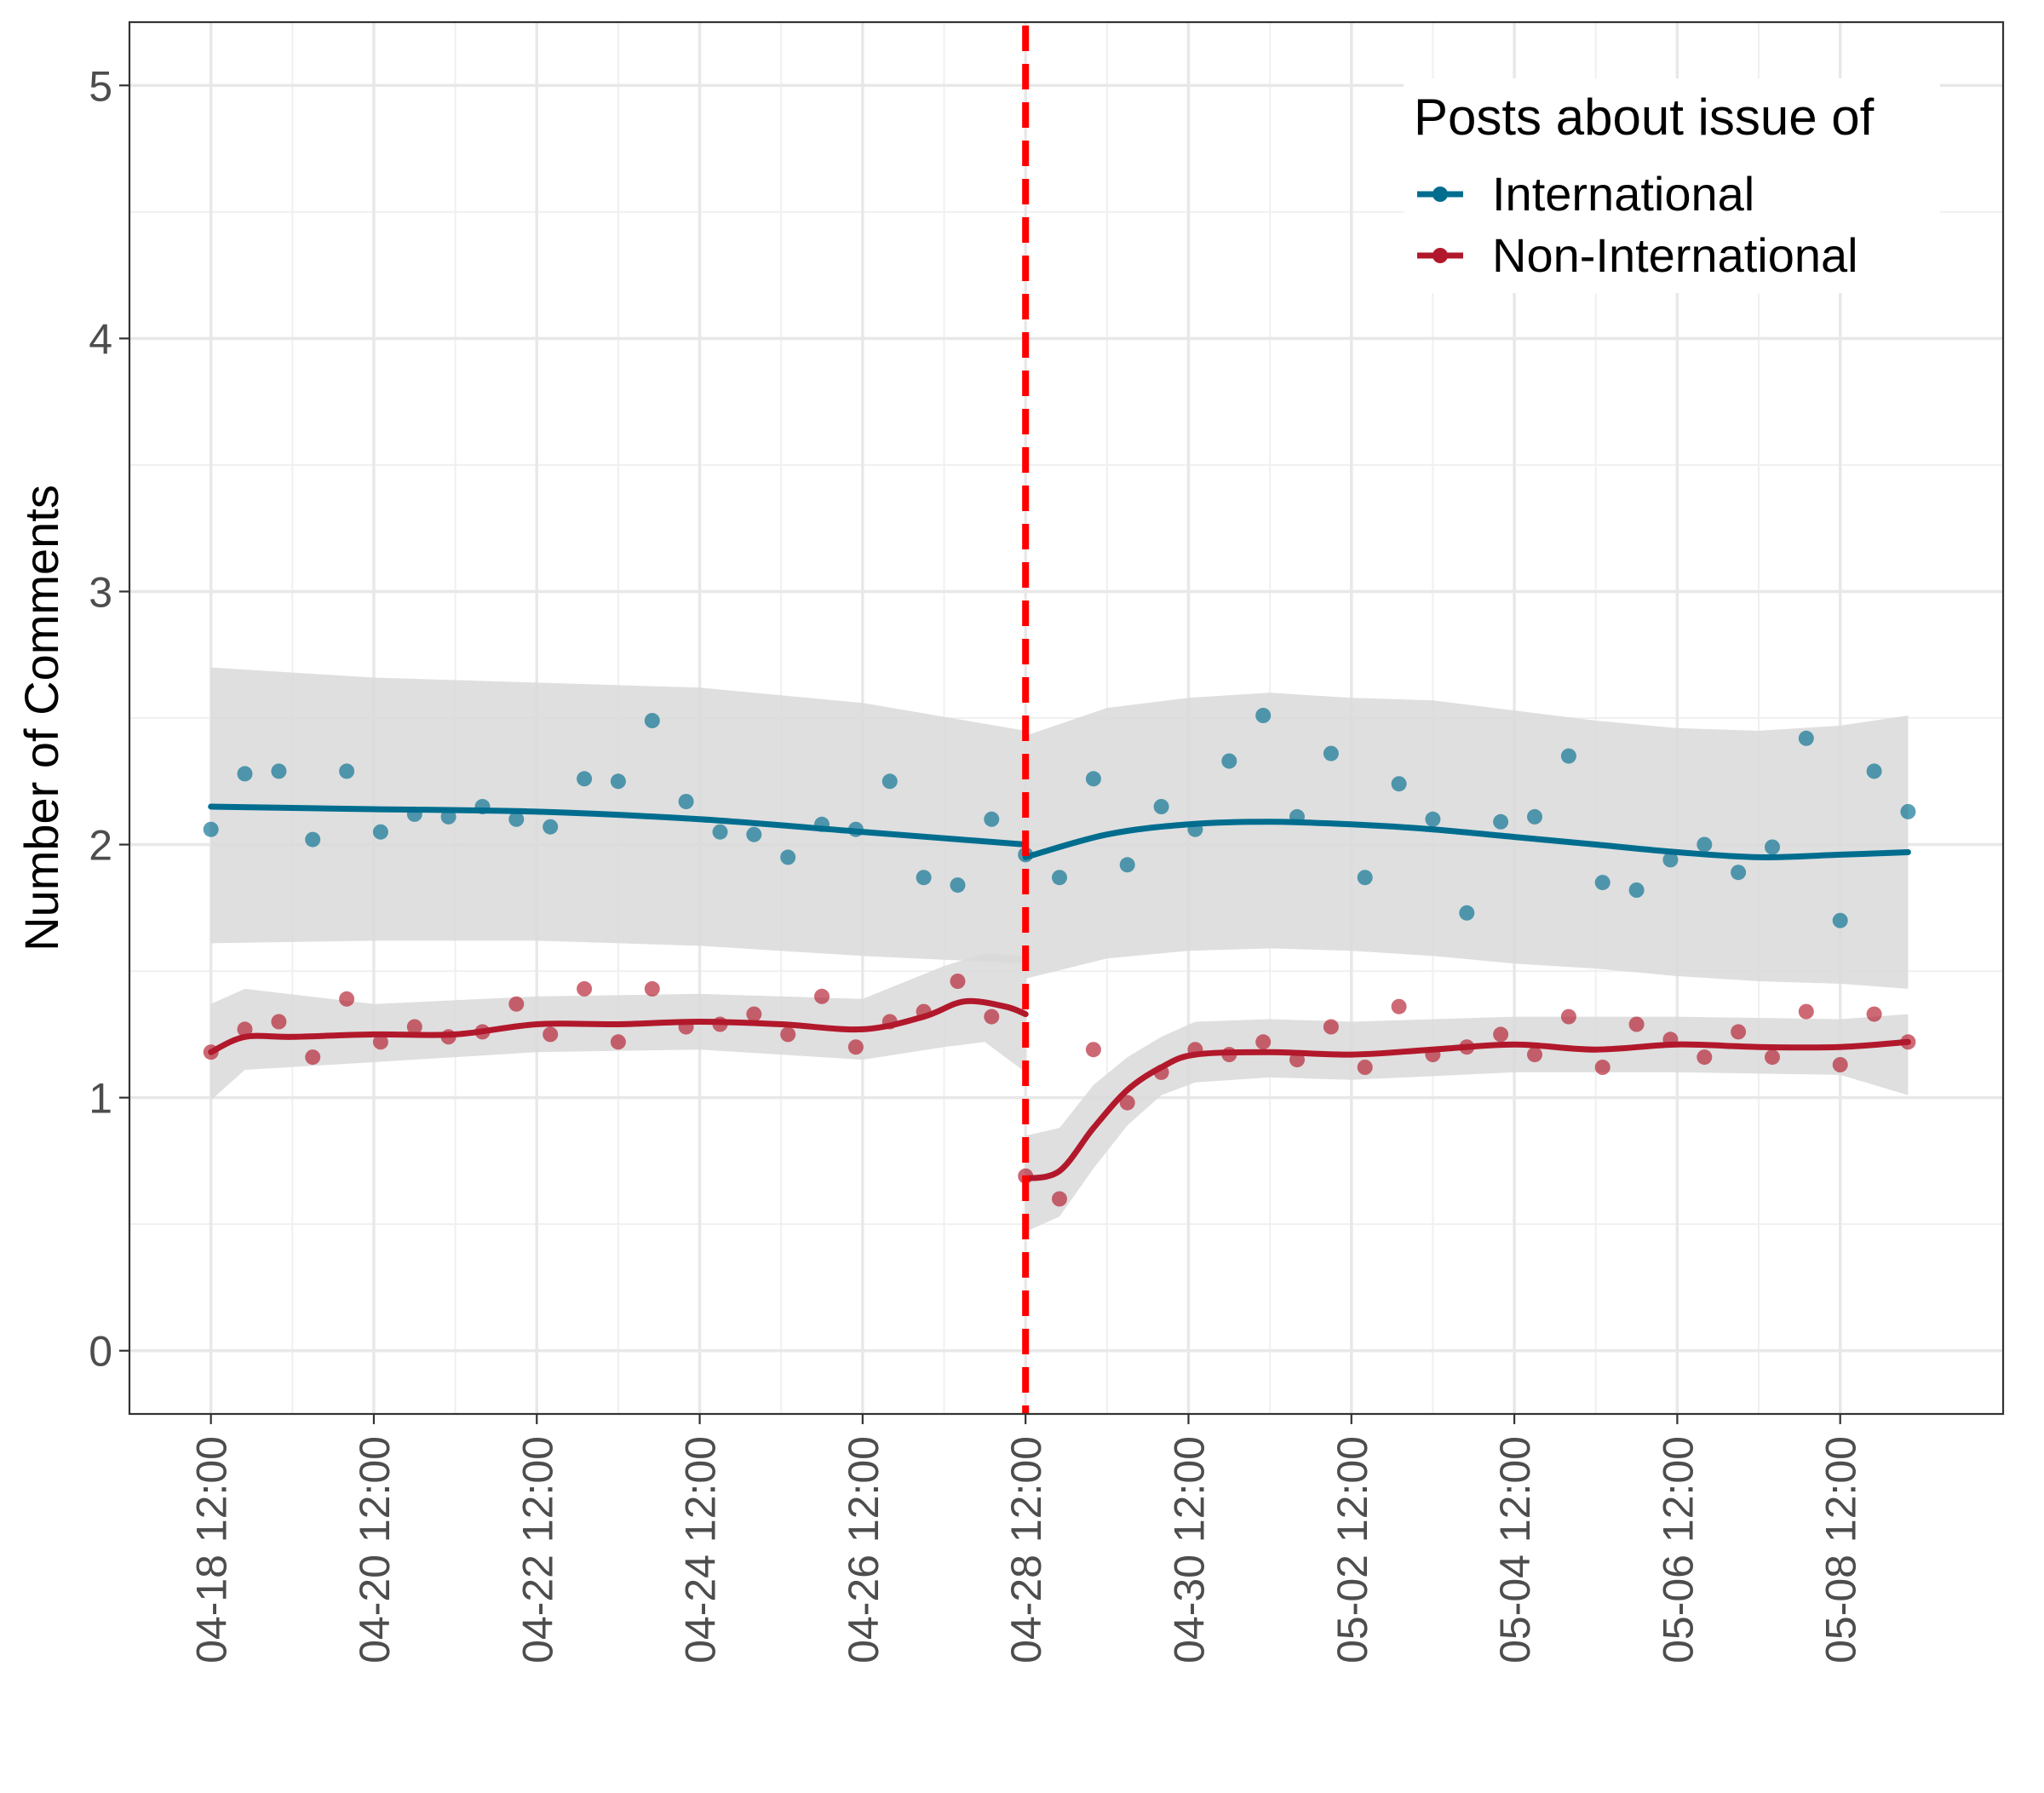 This screenshot has height=1793, width=2044. Describe the element at coordinates (375, 1550) in the screenshot. I see `x-tick-label: 04-20 12:00` at that location.